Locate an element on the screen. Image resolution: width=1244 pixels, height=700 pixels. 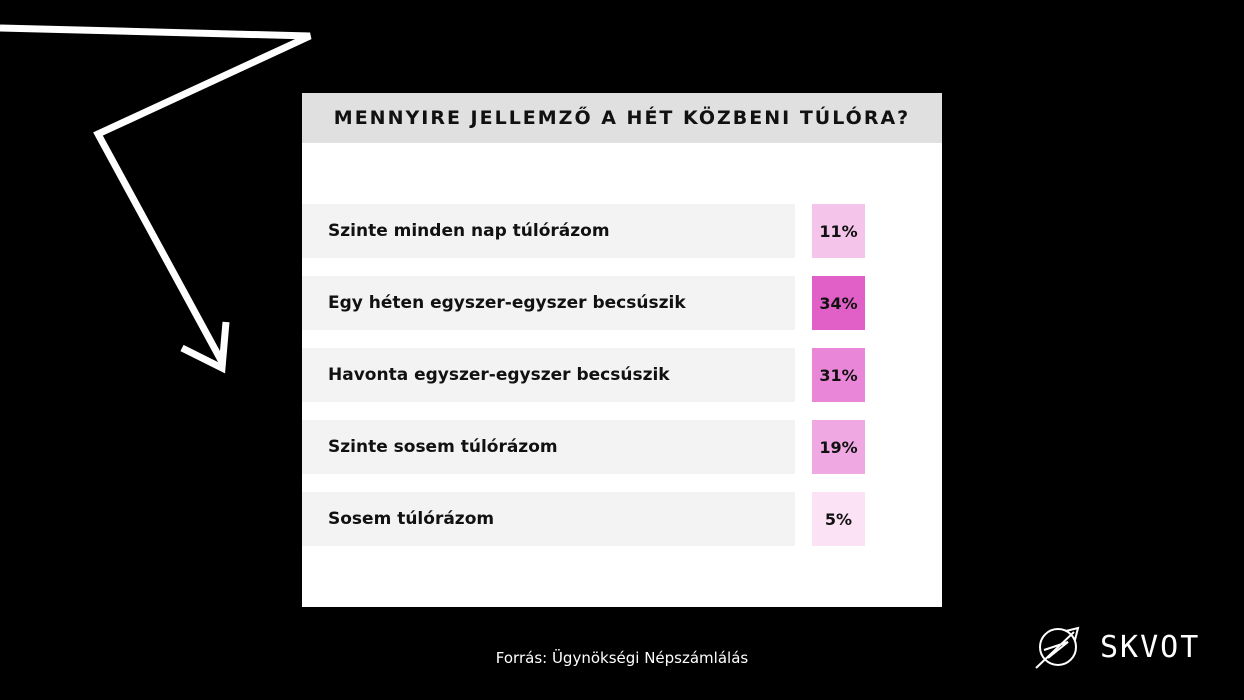
row-value: 5% is located at coordinates (838, 519).